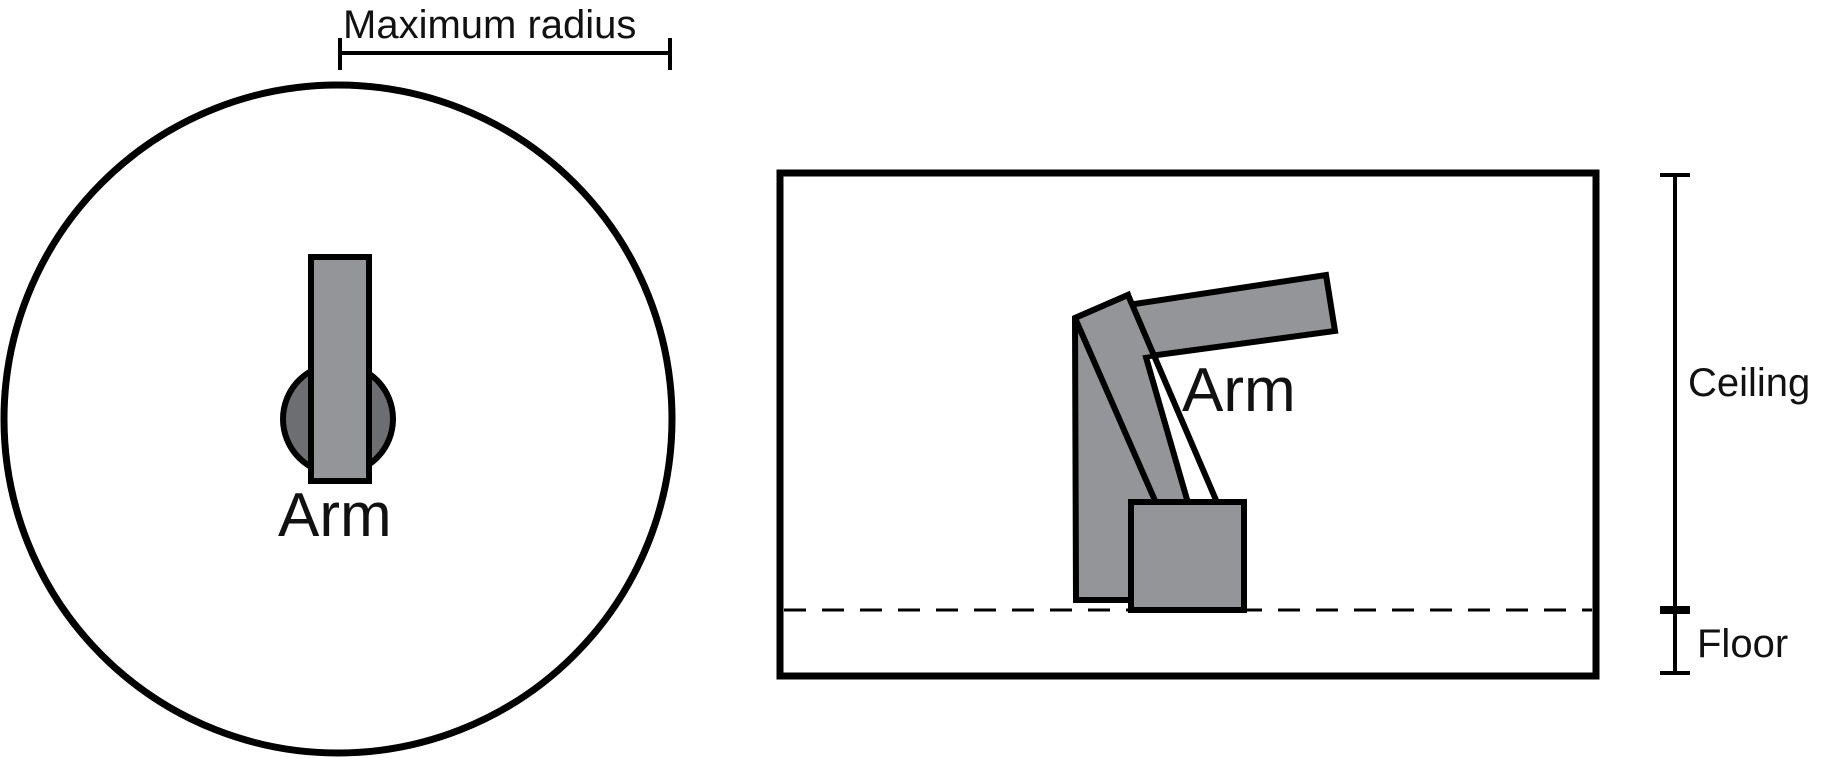 This screenshot has height=758, width=1825. Describe the element at coordinates (1675, 424) in the screenshot. I see `height-dimension` at that location.